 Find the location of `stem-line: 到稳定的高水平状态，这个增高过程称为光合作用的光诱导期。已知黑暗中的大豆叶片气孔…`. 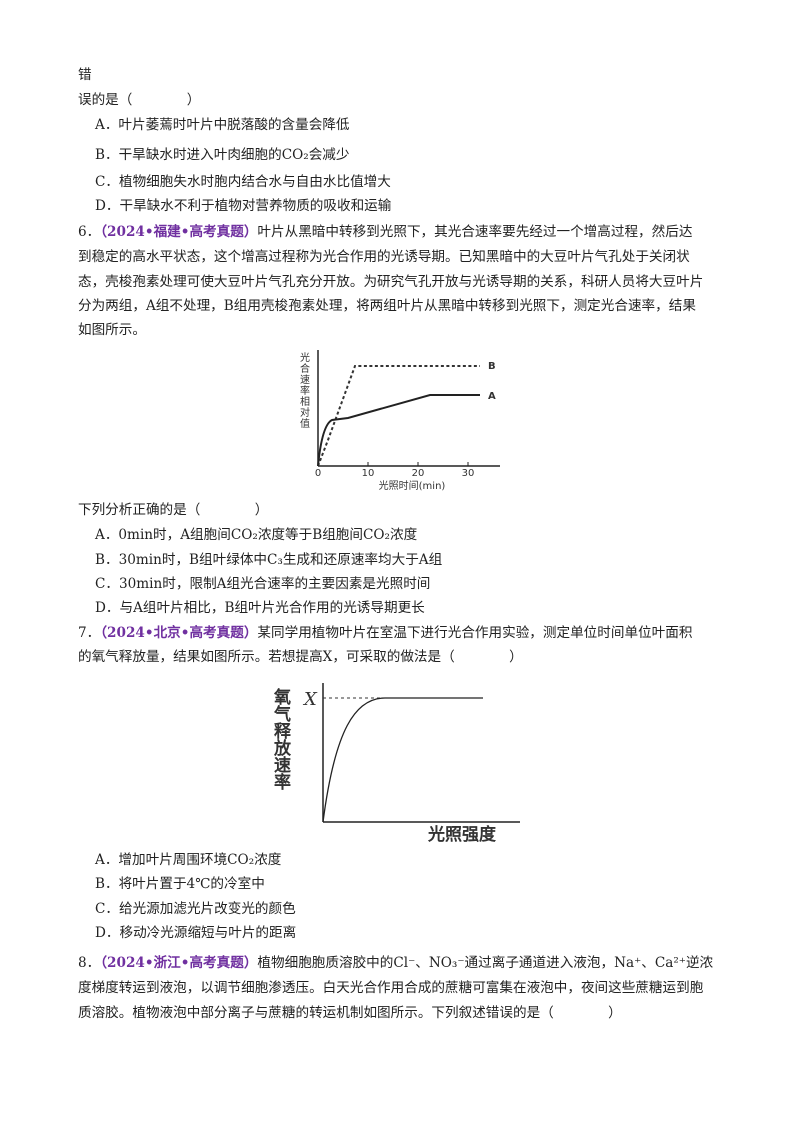

stem-line: 到稳定的高水平状态，这个增高过程称为光合作用的光诱导期。已知黑暗中的大豆叶片气孔… is located at coordinates (384, 257).